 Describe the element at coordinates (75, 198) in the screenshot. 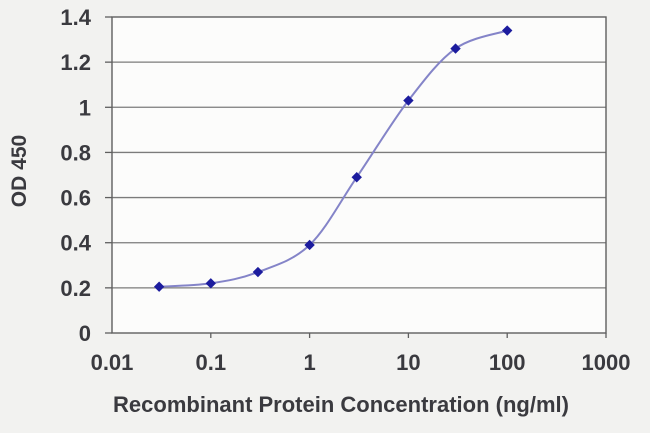

I see `y-tick-label: 0.6` at that location.